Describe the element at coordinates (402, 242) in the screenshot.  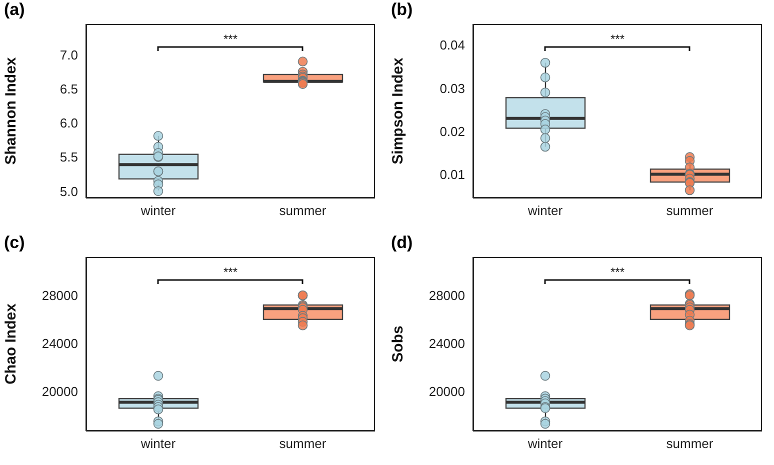
I see `chart-title: (d)` at that location.